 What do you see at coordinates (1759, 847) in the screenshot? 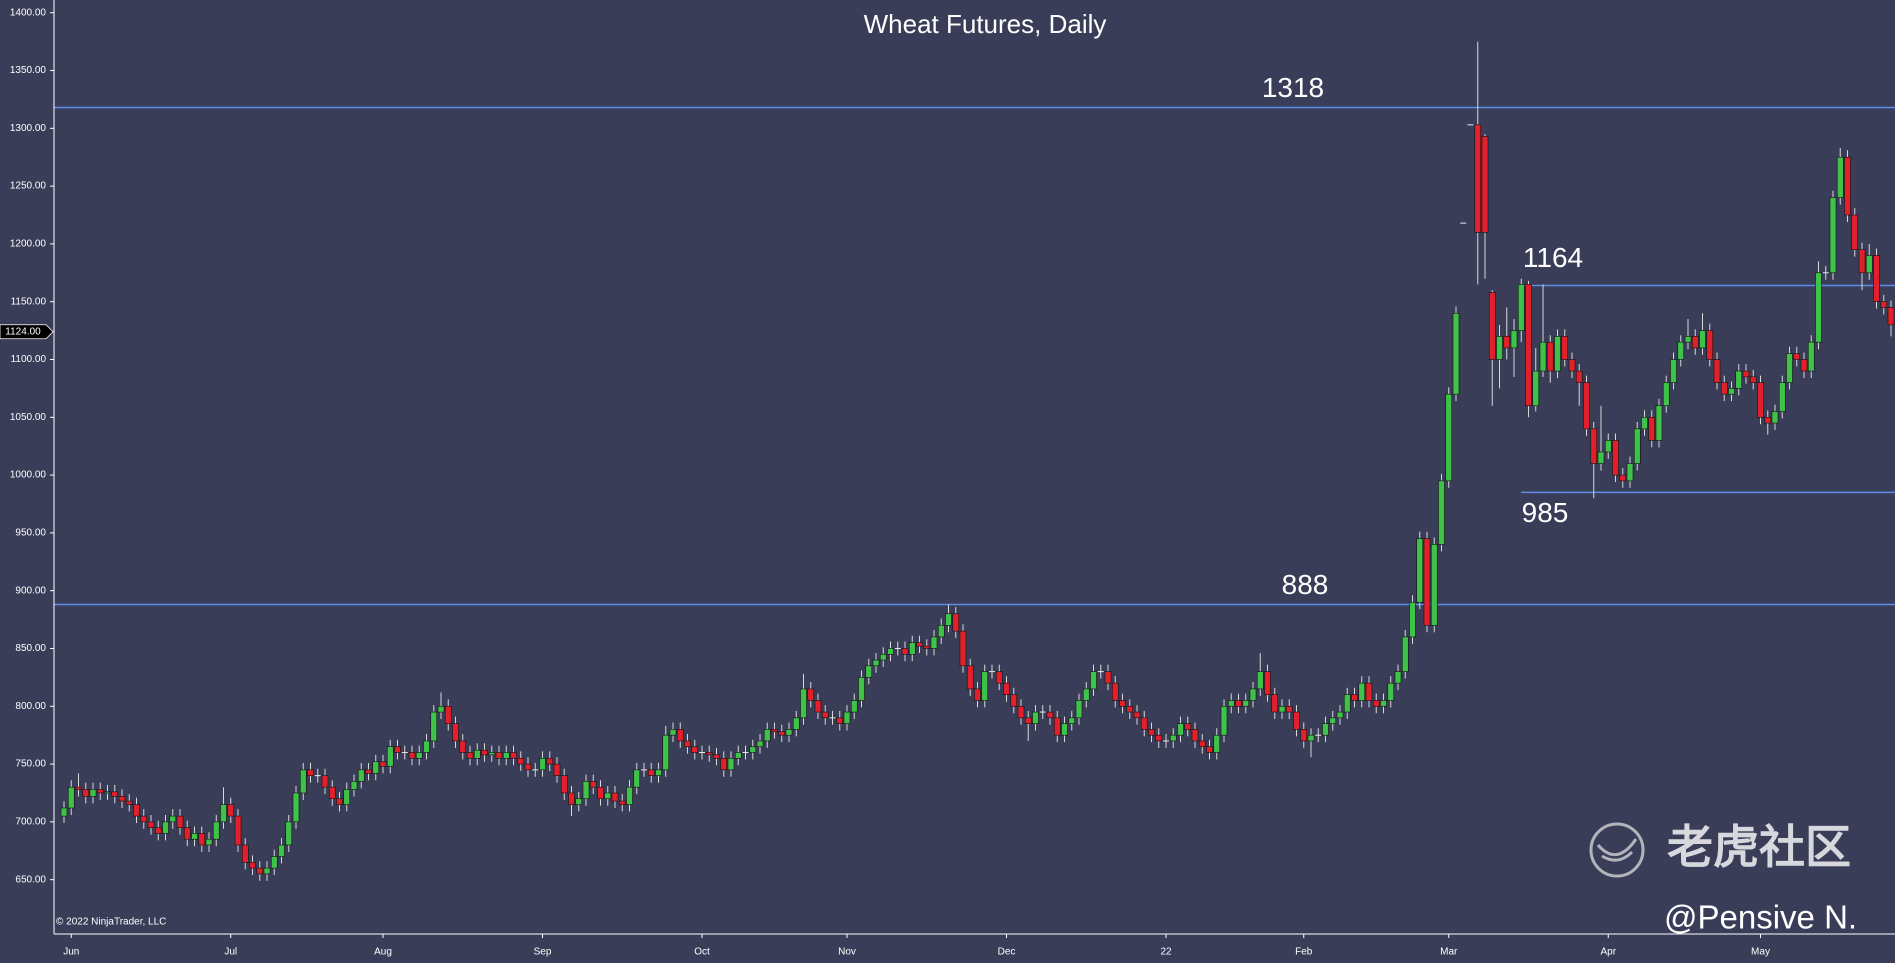
I see `watermark-brand: 老虎社区` at bounding box center [1759, 847].